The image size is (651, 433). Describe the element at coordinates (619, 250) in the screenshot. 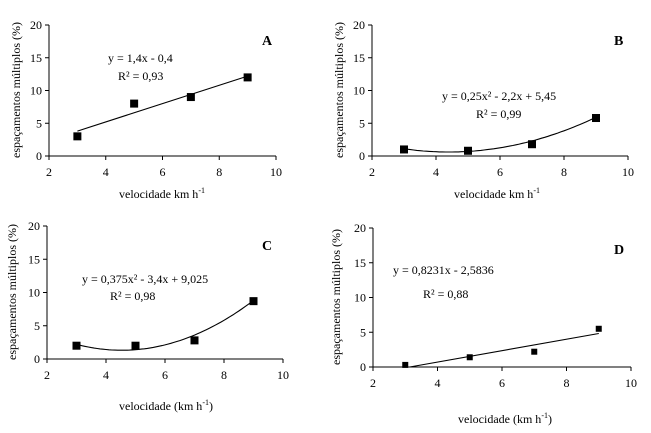

I see `panel-letter: D` at that location.